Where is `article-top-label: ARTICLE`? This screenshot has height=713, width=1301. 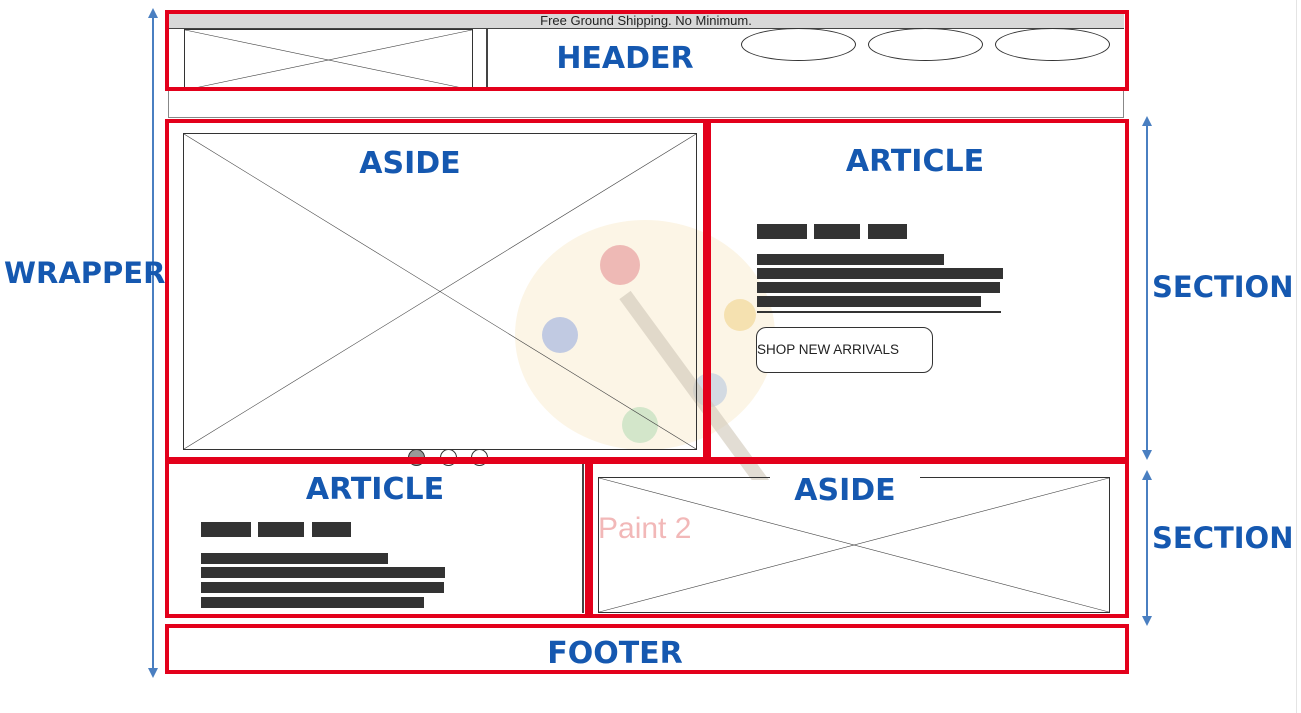
article-top-label: ARTICLE is located at coordinates (915, 161).